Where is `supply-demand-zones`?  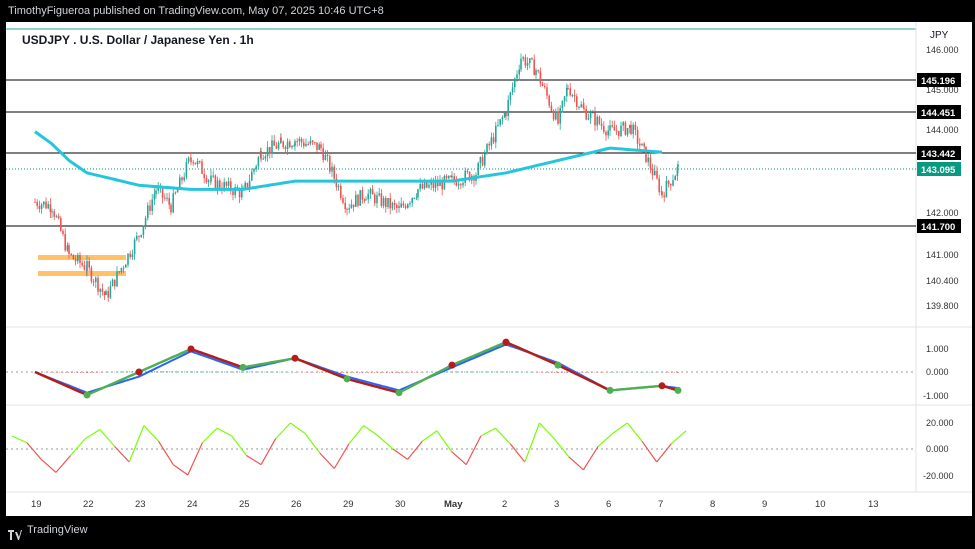 supply-demand-zones is located at coordinates (82, 265).